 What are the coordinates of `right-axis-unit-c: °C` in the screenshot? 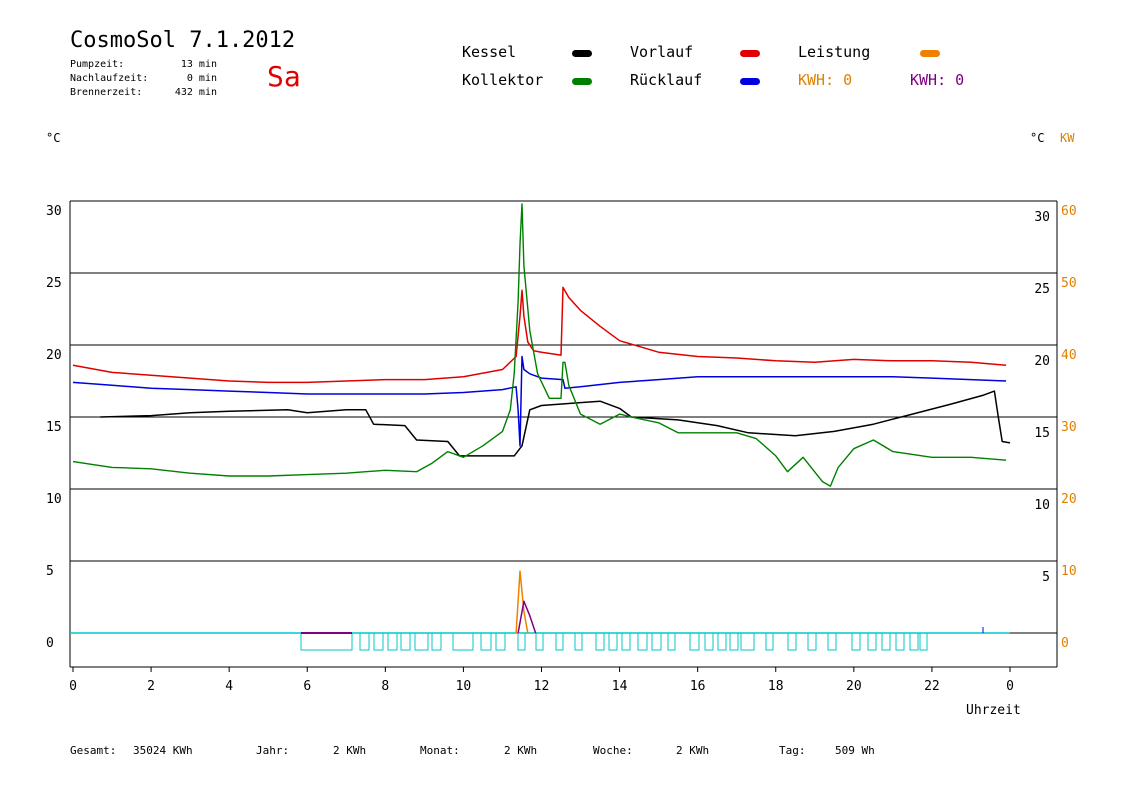 It's located at (1037, 138).